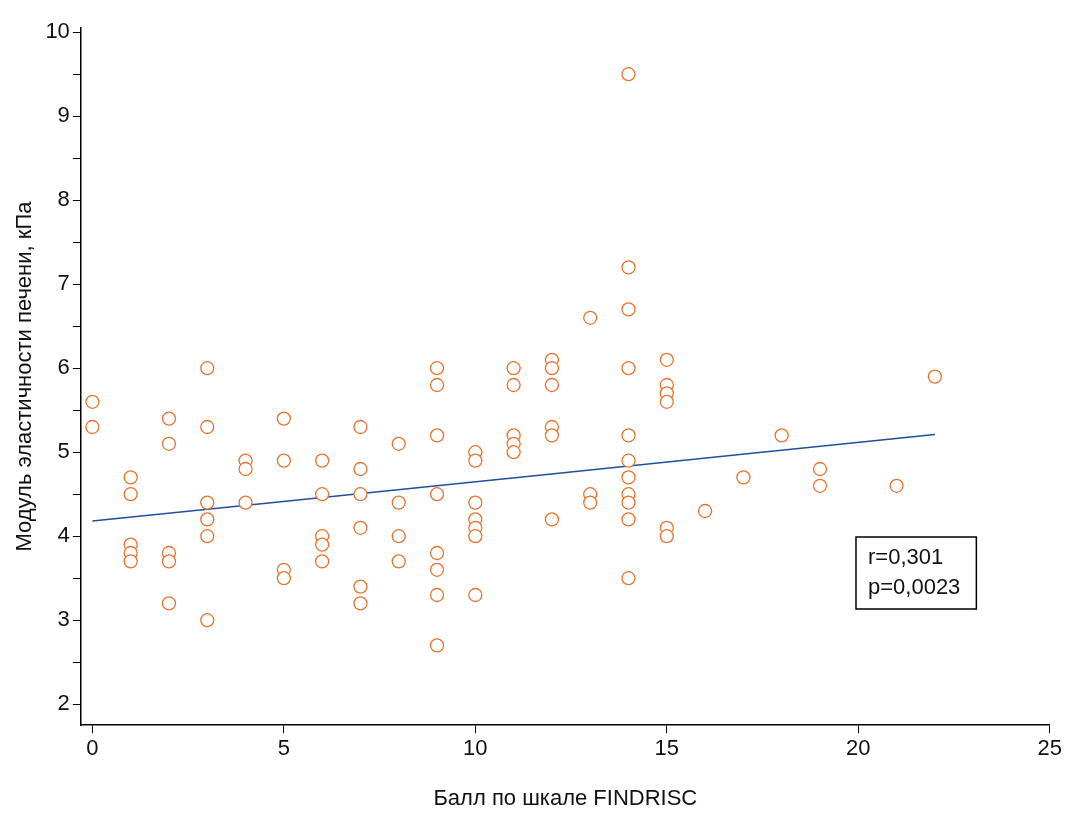  I want to click on y-tick-label: 3, so click(63, 619).